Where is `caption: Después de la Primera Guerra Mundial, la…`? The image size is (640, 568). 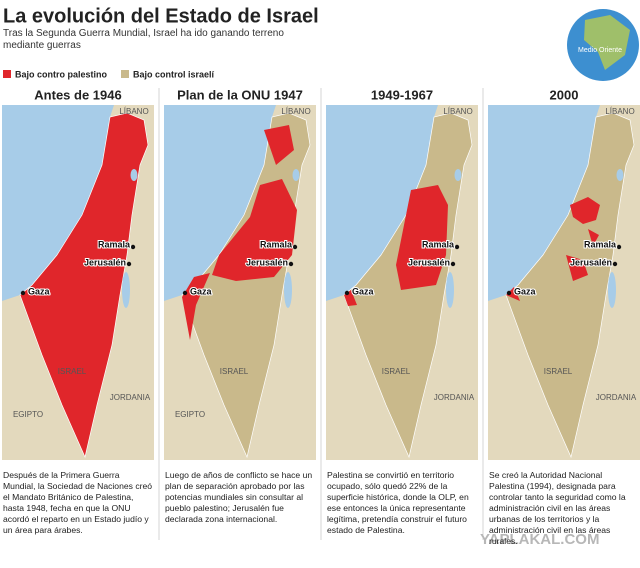
caption: Después de la Primera Guerra Mundial, la… is located at coordinates (78, 502).